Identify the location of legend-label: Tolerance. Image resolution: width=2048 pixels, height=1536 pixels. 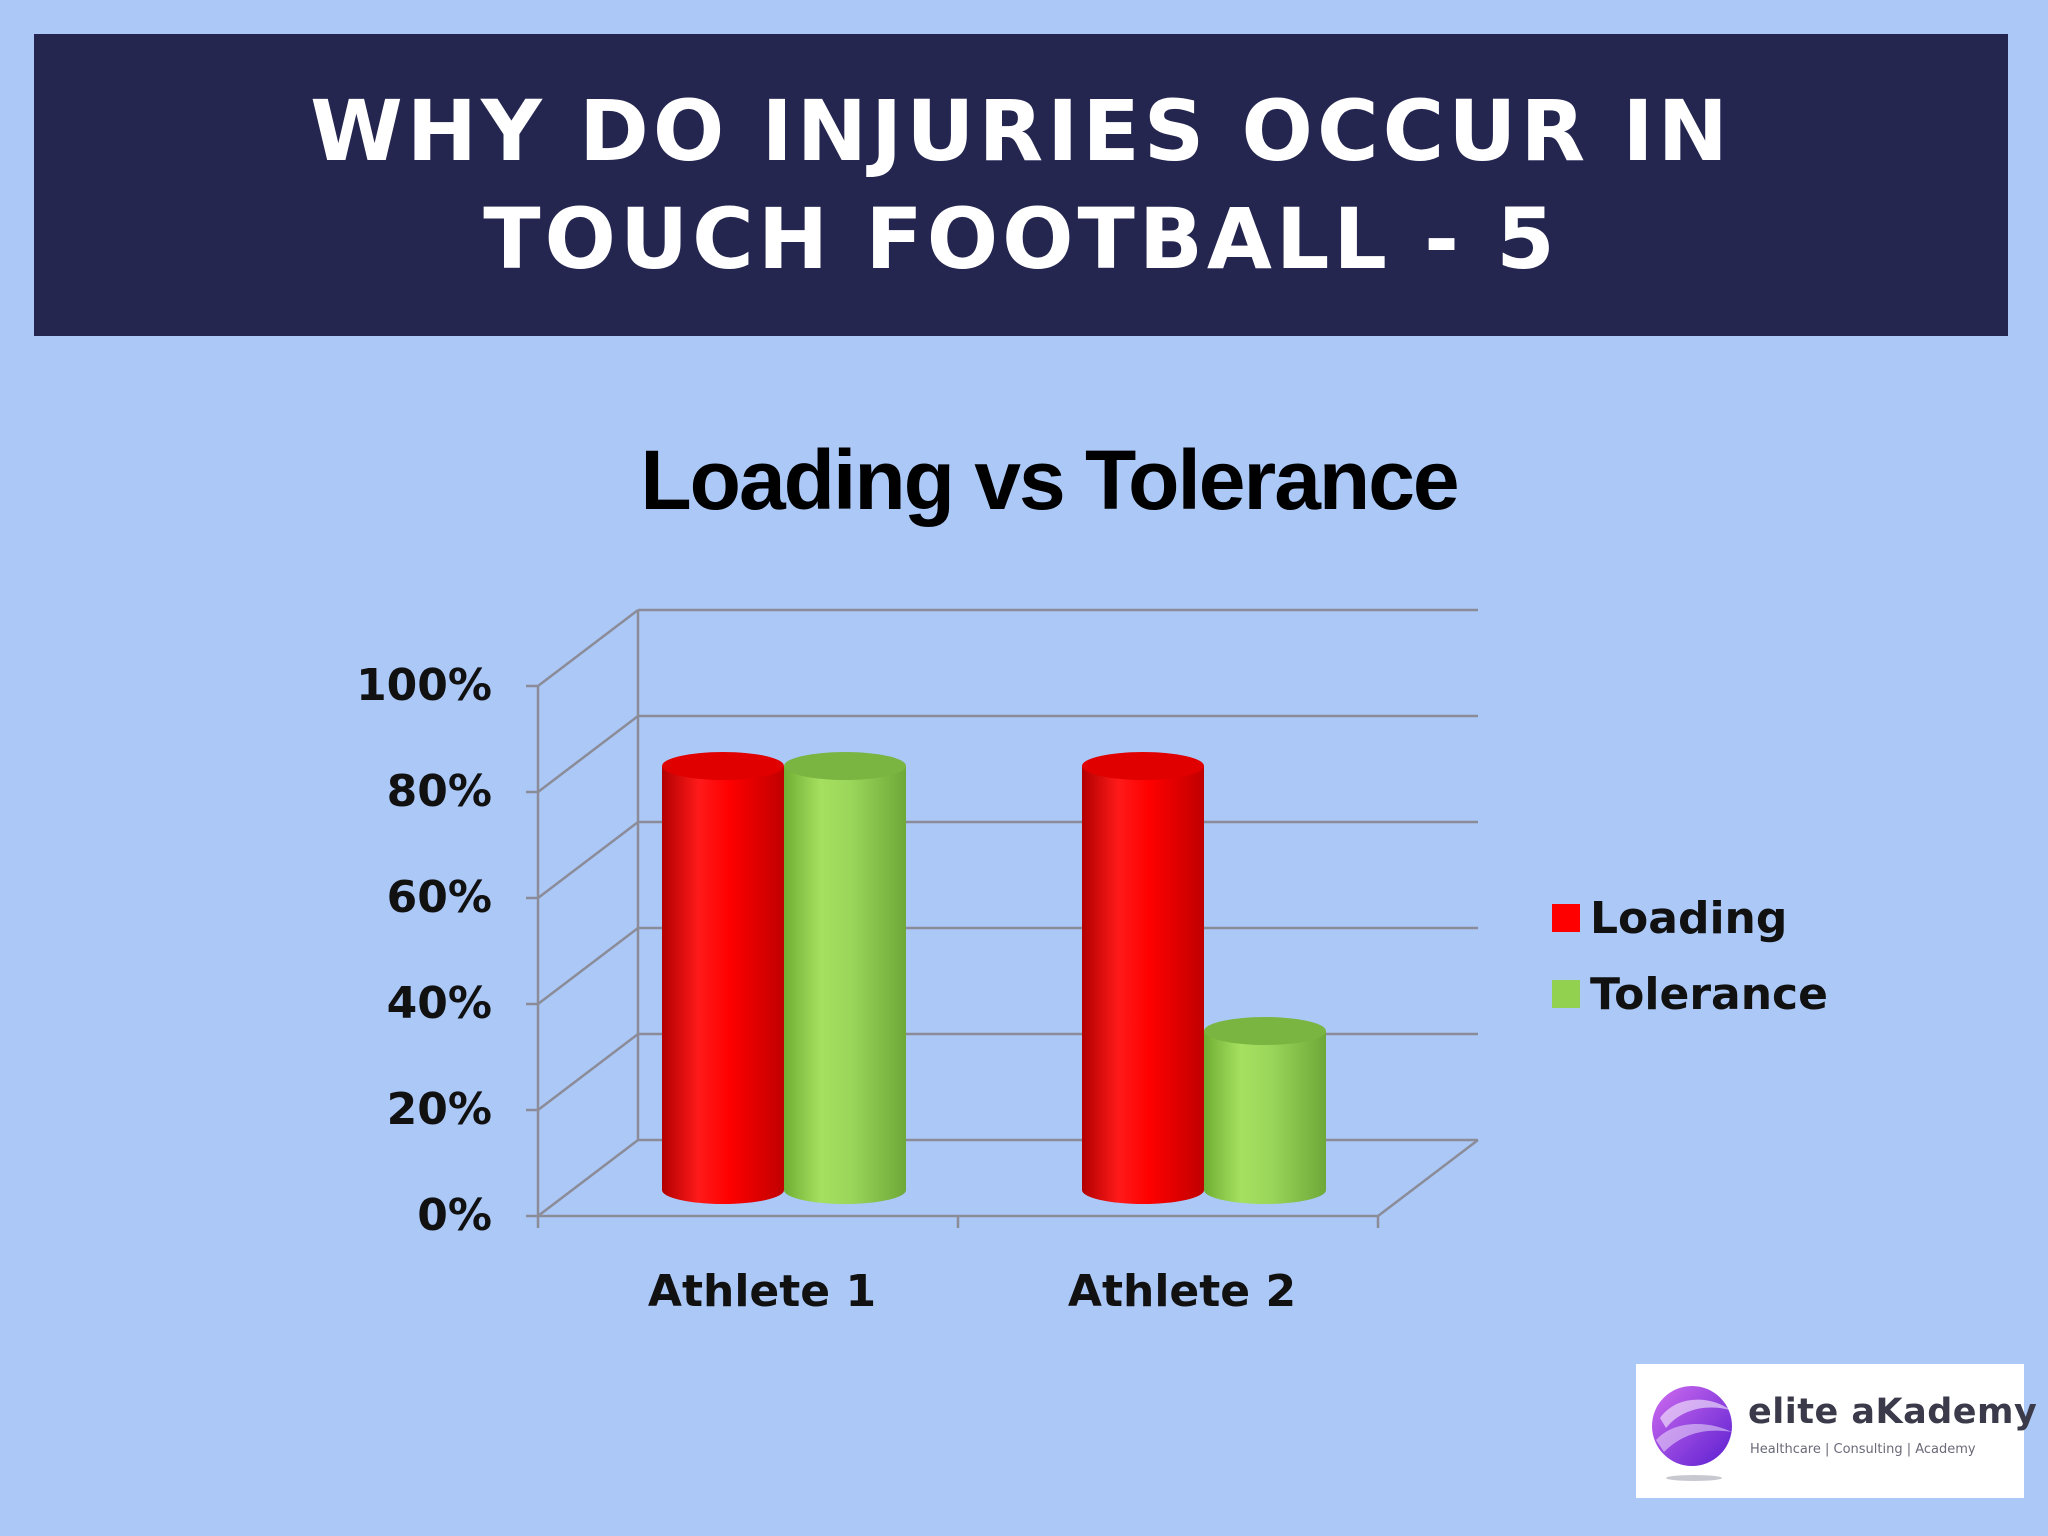
(1709, 994).